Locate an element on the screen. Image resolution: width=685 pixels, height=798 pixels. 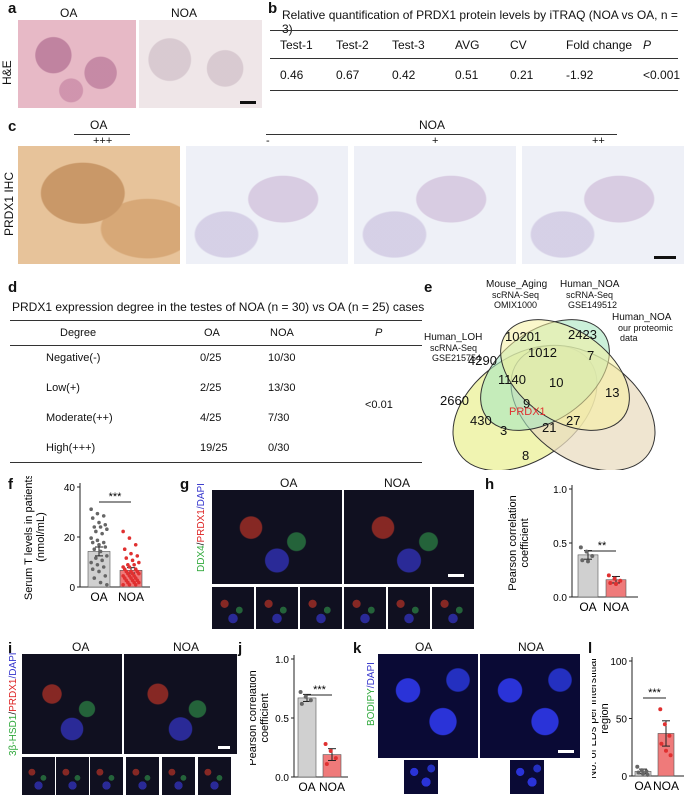
chart-ylabel-line: (nmol/mL) is located at coordinates (41, 537).